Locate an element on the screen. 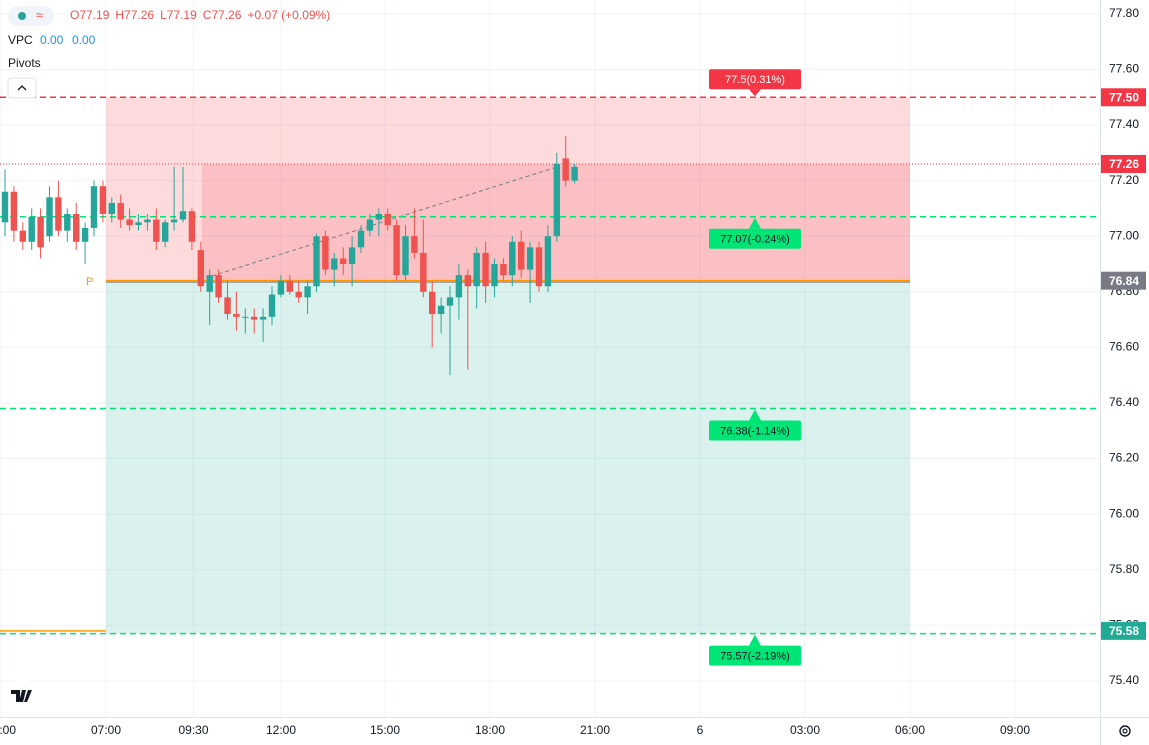 The width and height of the screenshot is (1149, 745). price-tag-label: 75.58 is located at coordinates (1124, 631).